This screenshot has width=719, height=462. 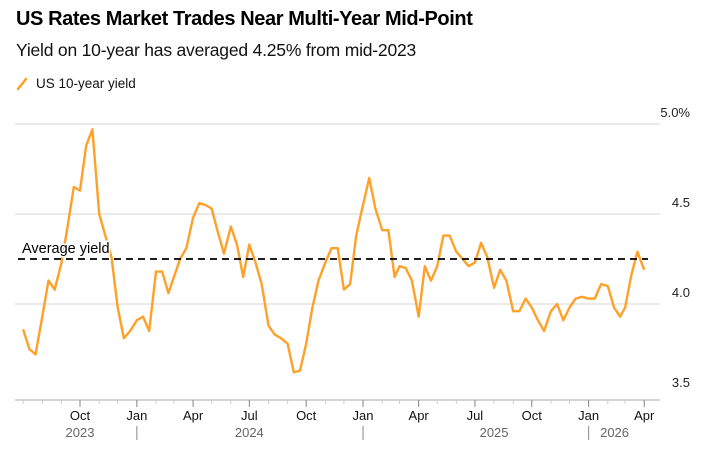 I want to click on y-tick-label: 3.5, so click(x=681, y=382).